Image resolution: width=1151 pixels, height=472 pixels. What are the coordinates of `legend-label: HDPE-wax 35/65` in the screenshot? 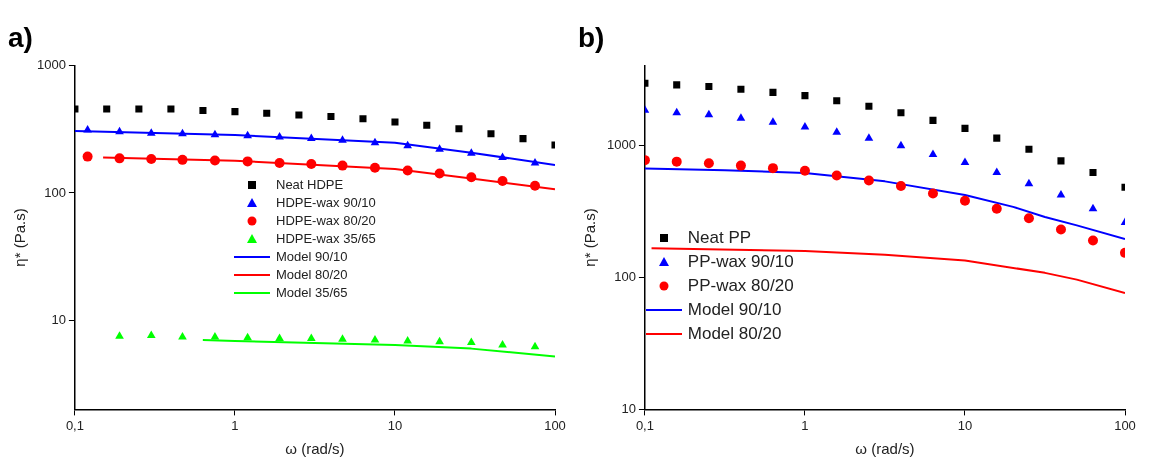 It's located at (326, 239).